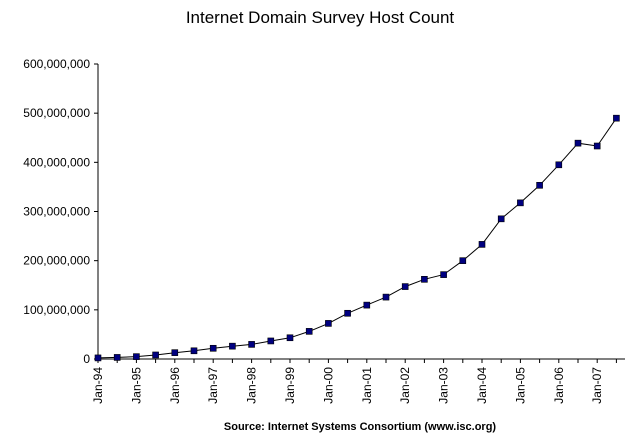  What do you see at coordinates (405, 385) in the screenshot?
I see `x-tick-label: Jan-02` at bounding box center [405, 385].